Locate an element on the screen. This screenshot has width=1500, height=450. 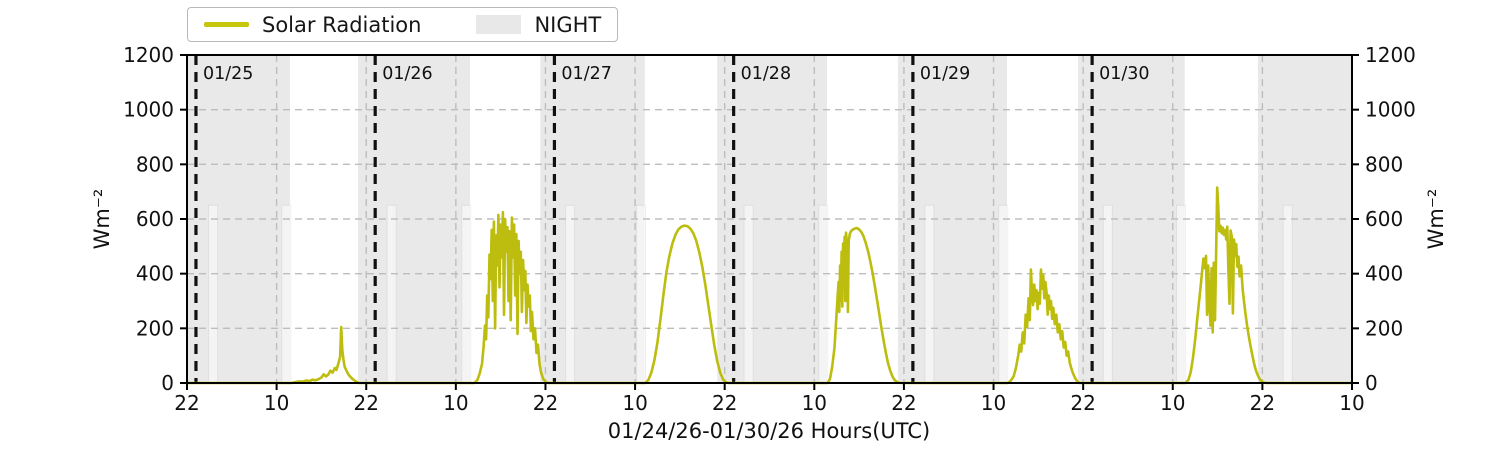
y-tick-label-right: 200 is located at coordinates (1384, 328).